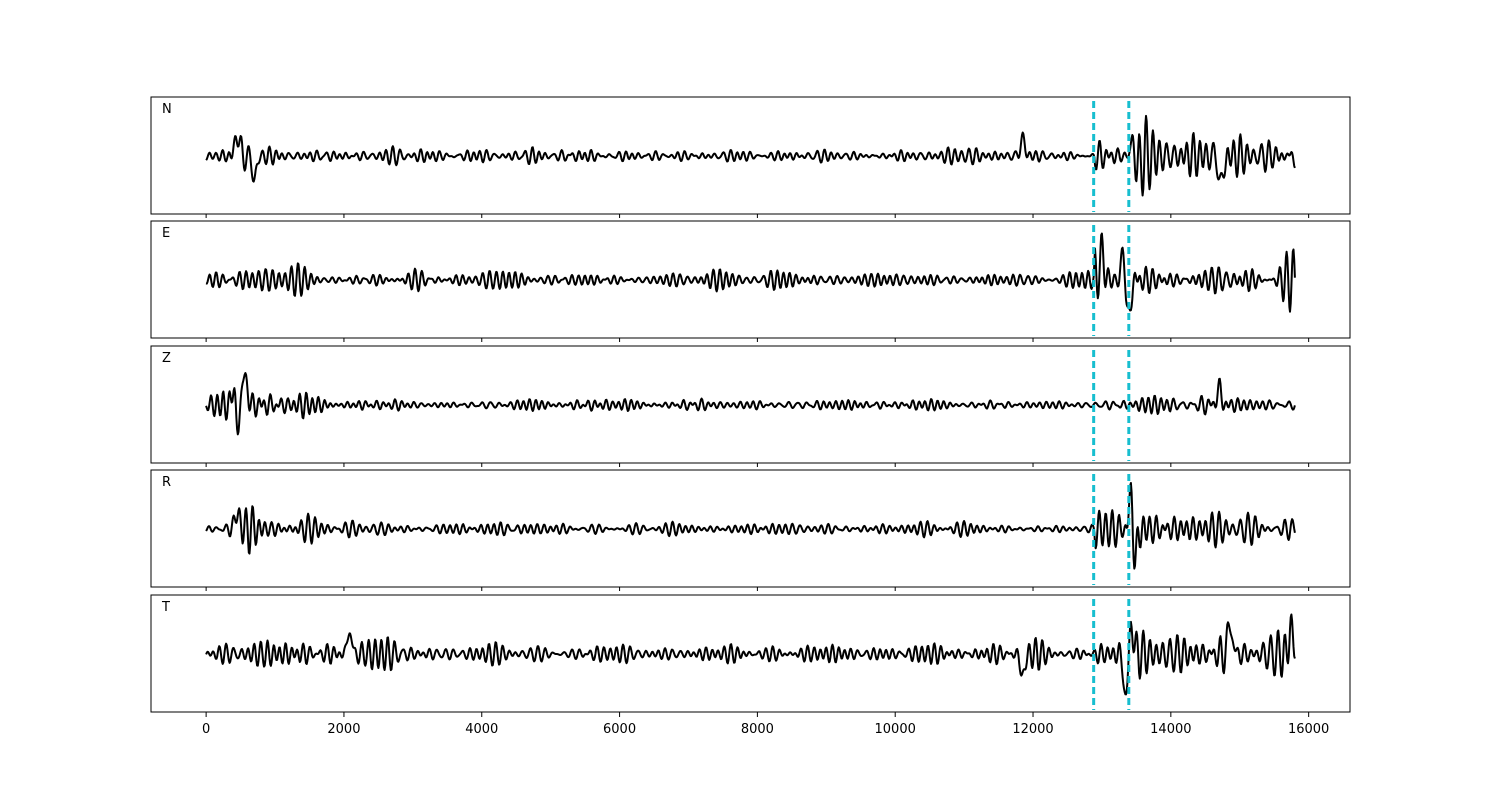 The image size is (1500, 800). I want to click on x-tick-label: 2000, so click(343, 729).